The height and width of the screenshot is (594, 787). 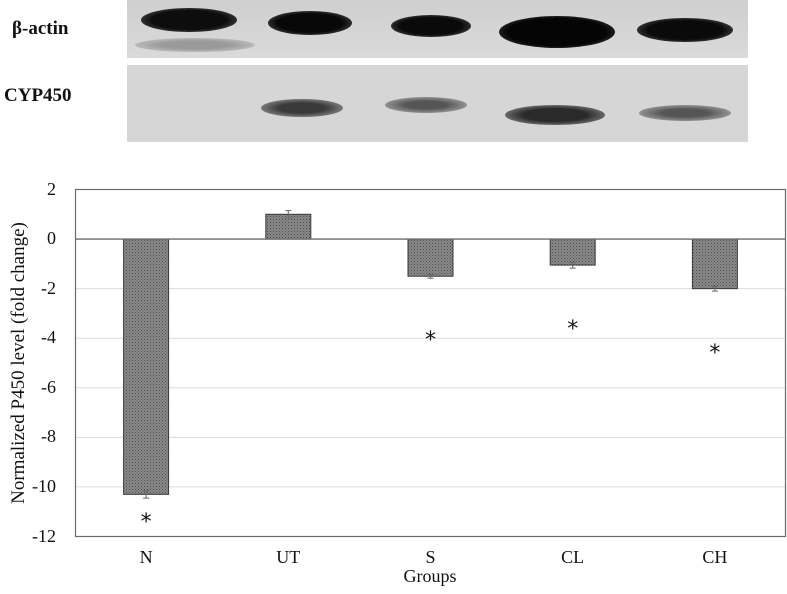 What do you see at coordinates (146, 557) in the screenshot?
I see `x-tick-label: N` at bounding box center [146, 557].